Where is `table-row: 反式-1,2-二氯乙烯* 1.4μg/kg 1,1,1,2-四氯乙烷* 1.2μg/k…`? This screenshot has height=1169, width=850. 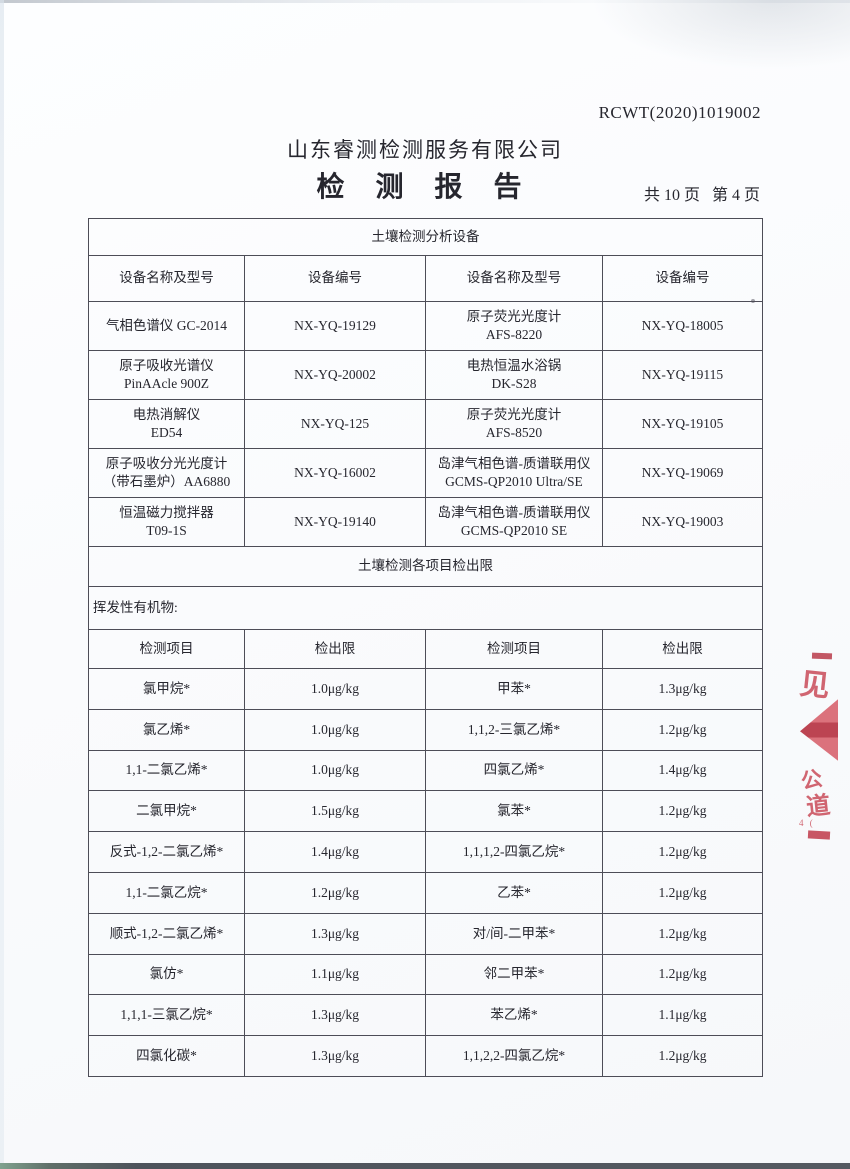 table-row: 反式-1,2-二氯乙烯* 1.4μg/kg 1,1,1,2-四氯乙烷* 1.2μg/k… is located at coordinates (425, 852).